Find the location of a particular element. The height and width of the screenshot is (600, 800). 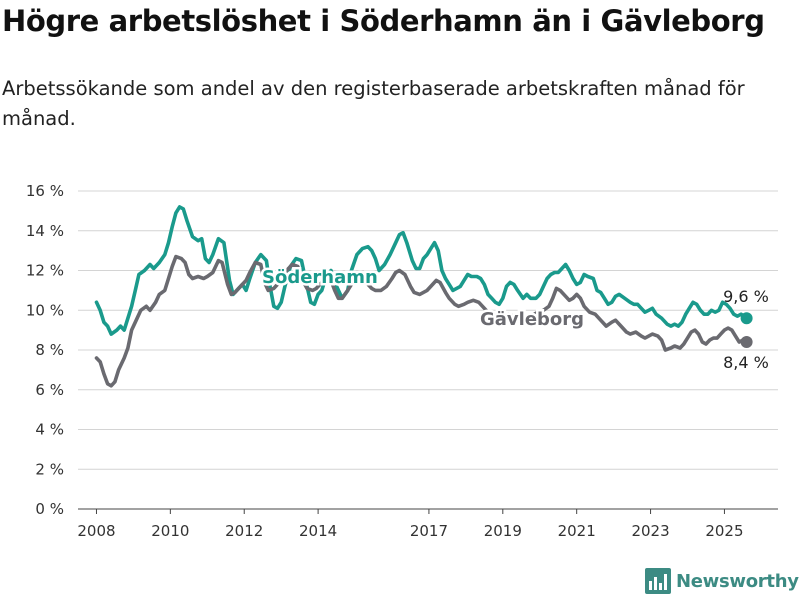

newsworthy-logo: Newsworthy is located at coordinates (722, 581).